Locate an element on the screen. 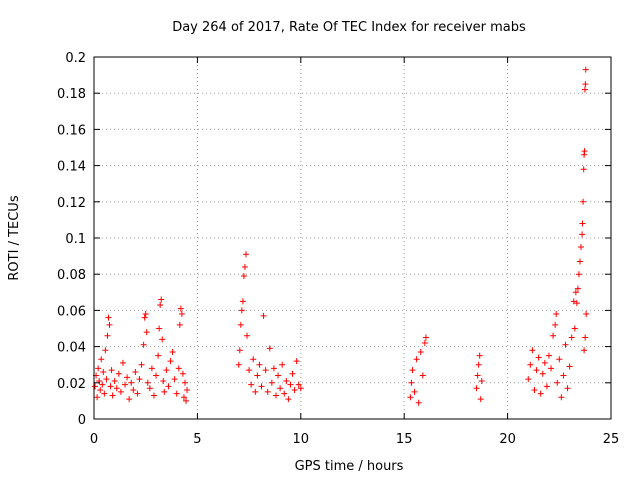 The image size is (640, 480). y-tick-label: 0.08 is located at coordinates (71, 275).